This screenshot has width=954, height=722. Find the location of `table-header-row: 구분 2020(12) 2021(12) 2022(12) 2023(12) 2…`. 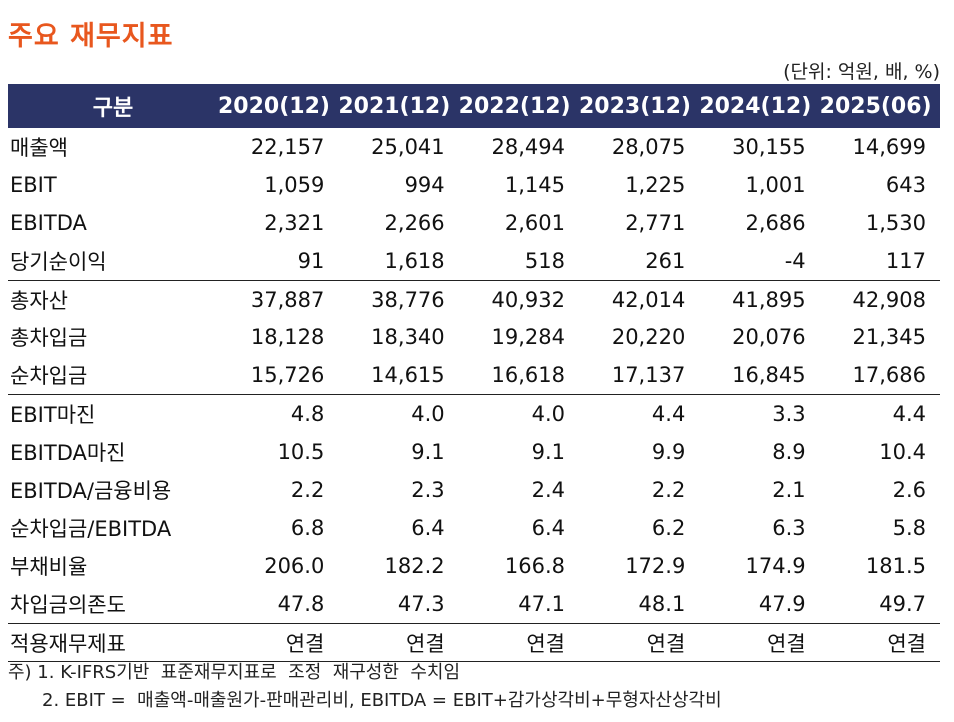

table-header-row: 구분 2020(12) 2021(12) 2022(12) 2023(12) 2… is located at coordinates (474, 106).